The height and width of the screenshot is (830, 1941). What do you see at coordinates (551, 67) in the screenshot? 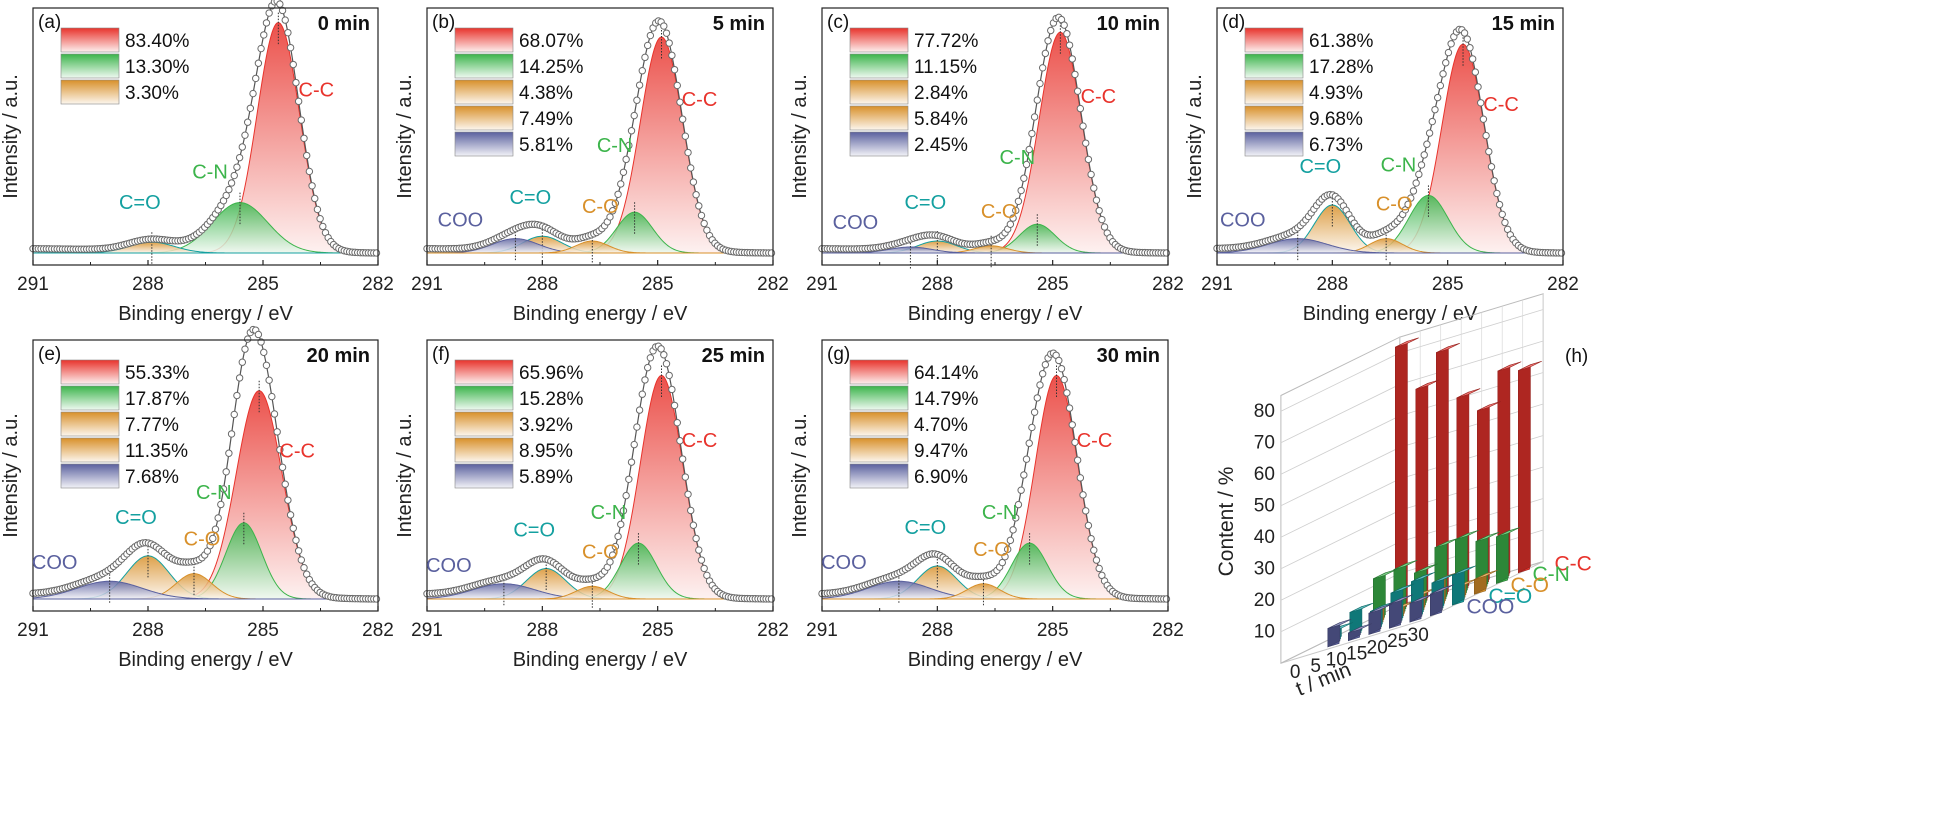
I see `legend-percent: 14.25%` at bounding box center [551, 67].